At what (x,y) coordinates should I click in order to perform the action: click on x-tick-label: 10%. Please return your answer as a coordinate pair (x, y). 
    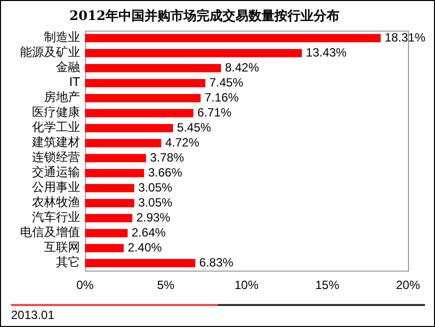
    Looking at the image, I should click on (246, 285).